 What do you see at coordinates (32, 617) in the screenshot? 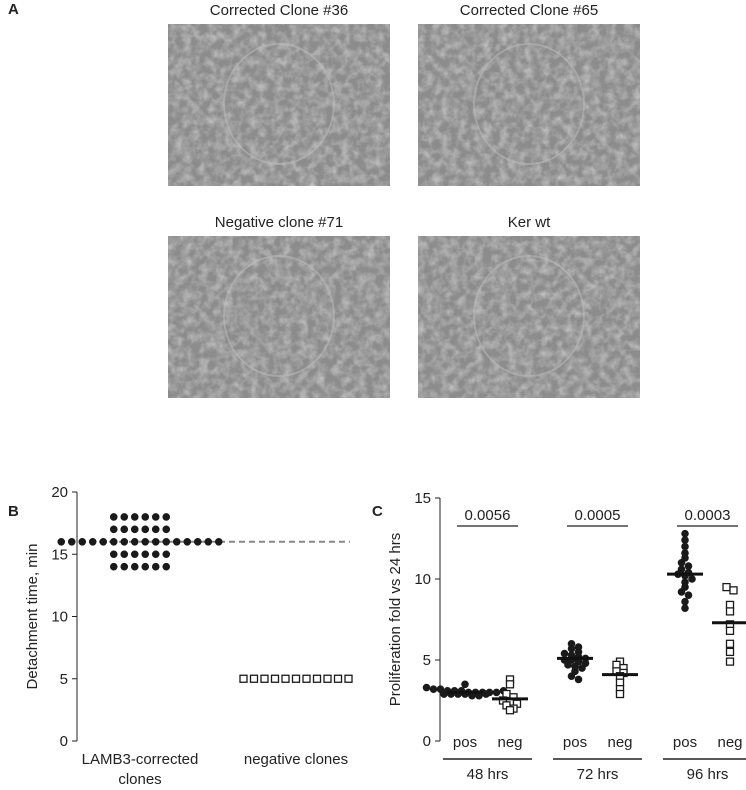
I see `y-axis-label: Detachment time, min` at bounding box center [32, 617].